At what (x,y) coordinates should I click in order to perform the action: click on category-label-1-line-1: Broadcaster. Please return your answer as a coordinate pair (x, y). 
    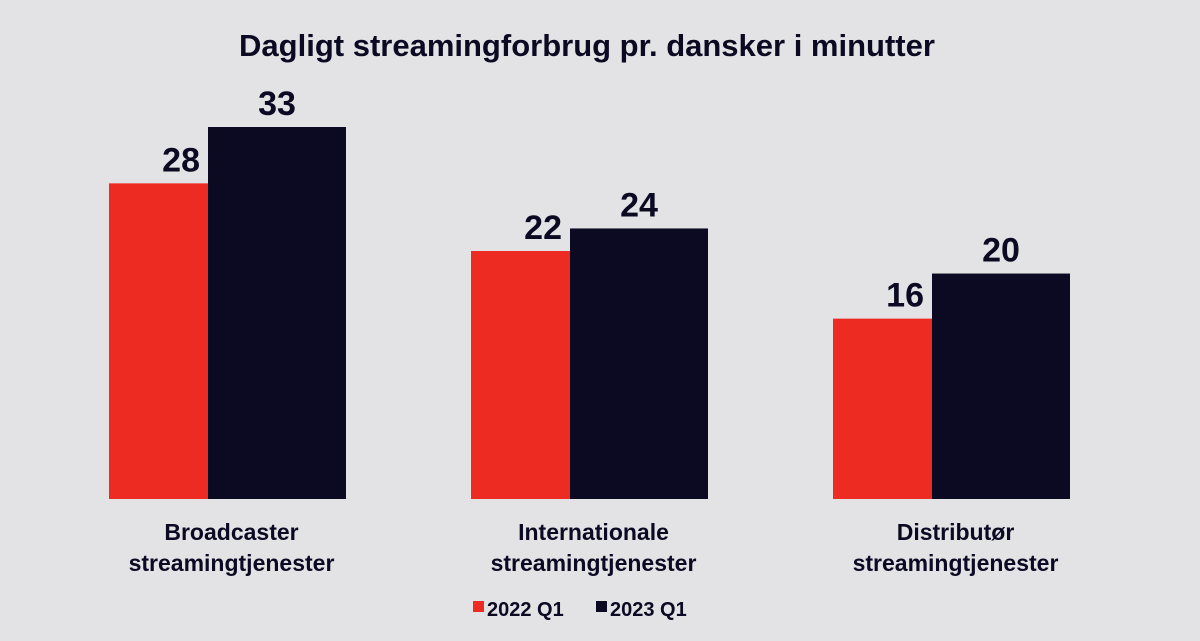
    Looking at the image, I should click on (231, 532).